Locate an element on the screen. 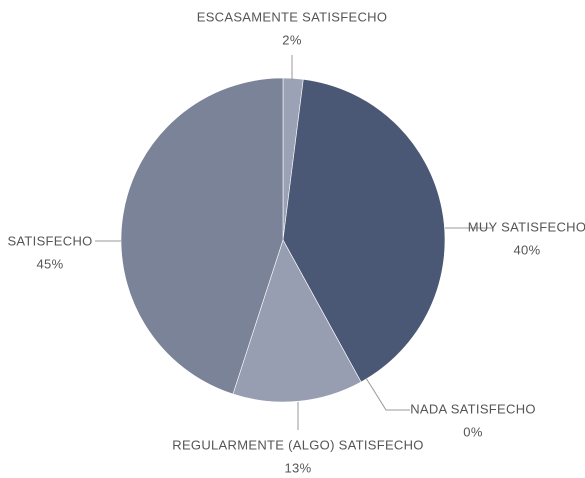  slice-value-label: 13% is located at coordinates (298, 467).